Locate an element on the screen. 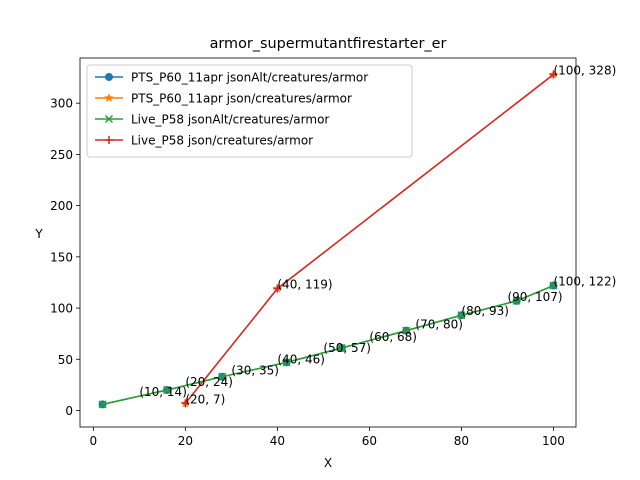 The image size is (640, 480). legend-entry-4: Live_P58 json/creatures/armor is located at coordinates (204, 141).